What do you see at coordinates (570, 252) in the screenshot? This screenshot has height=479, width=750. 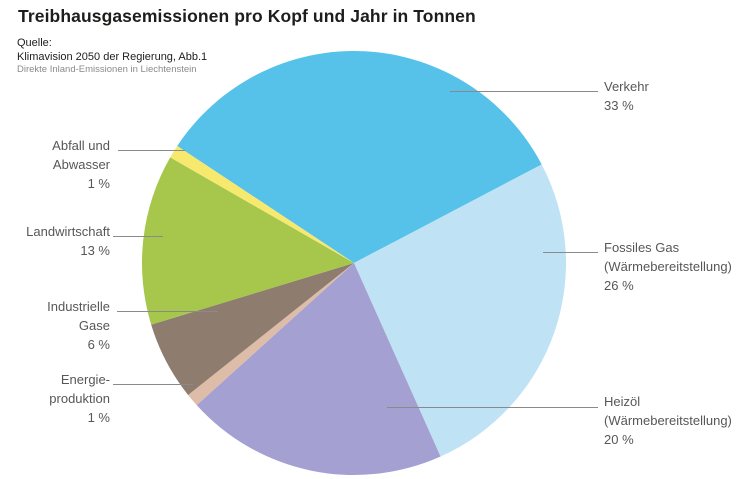 I see `callout-line-fossiles-gas` at bounding box center [570, 252].